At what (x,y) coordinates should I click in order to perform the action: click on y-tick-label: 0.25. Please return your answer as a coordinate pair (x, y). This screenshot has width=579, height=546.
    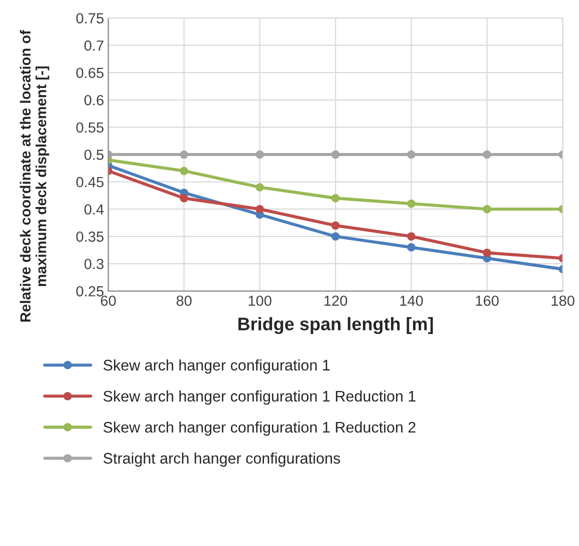
    Looking at the image, I should click on (90, 291).